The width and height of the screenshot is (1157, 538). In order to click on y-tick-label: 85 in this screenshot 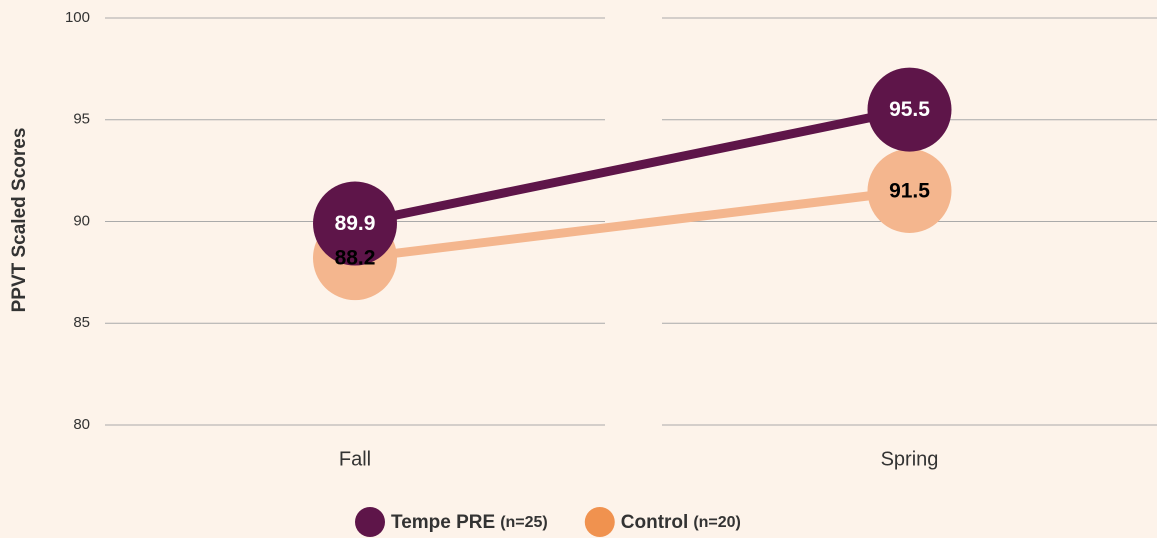, I will do `click(81, 322)`.